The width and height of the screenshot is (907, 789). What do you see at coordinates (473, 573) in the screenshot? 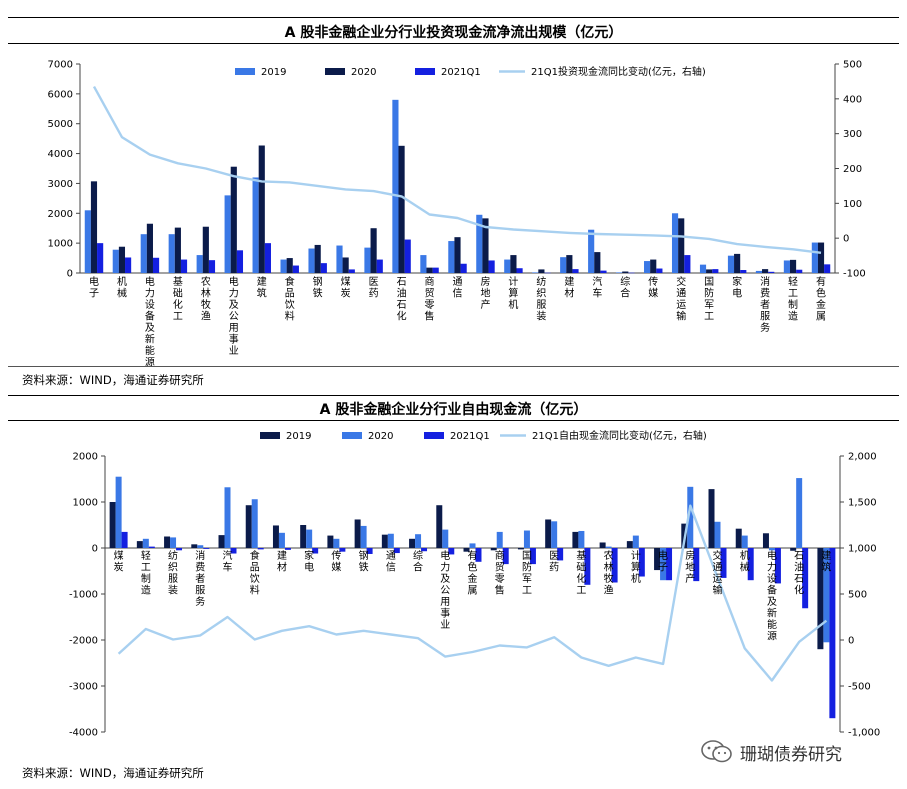
I see `chart2-category-label: 有色金属` at bounding box center [473, 573].